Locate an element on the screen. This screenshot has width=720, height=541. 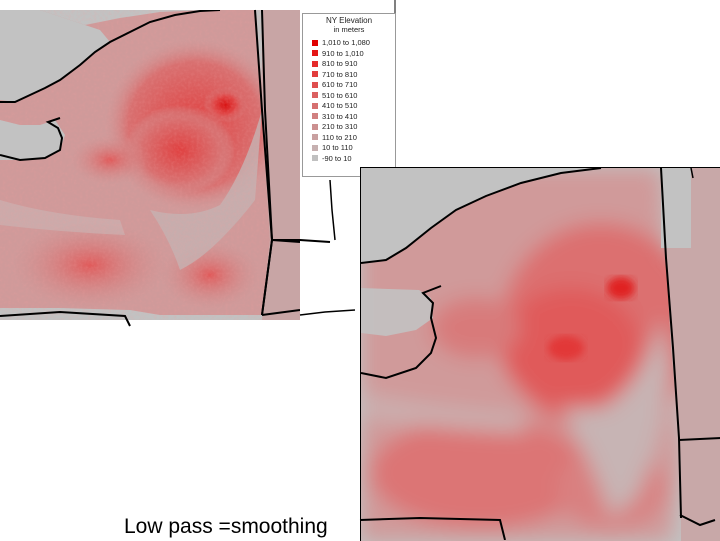
legend-label: 1,010 to 1,080 is located at coordinates (346, 42).